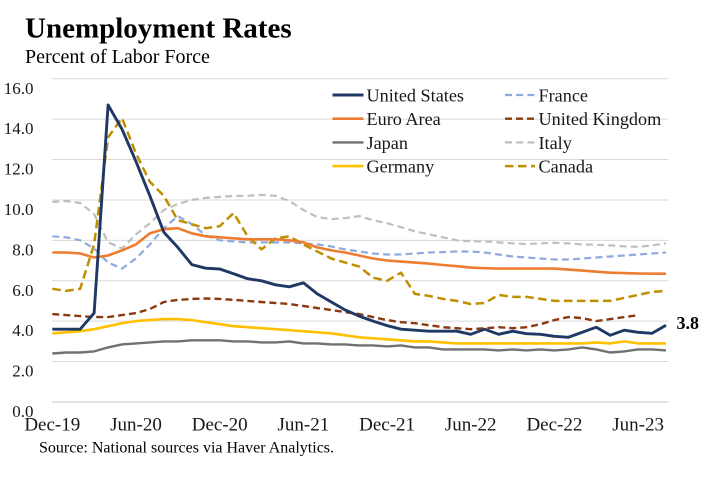 The height and width of the screenshot is (479, 720). I want to click on svg-text: Dec-19, so click(52, 425).